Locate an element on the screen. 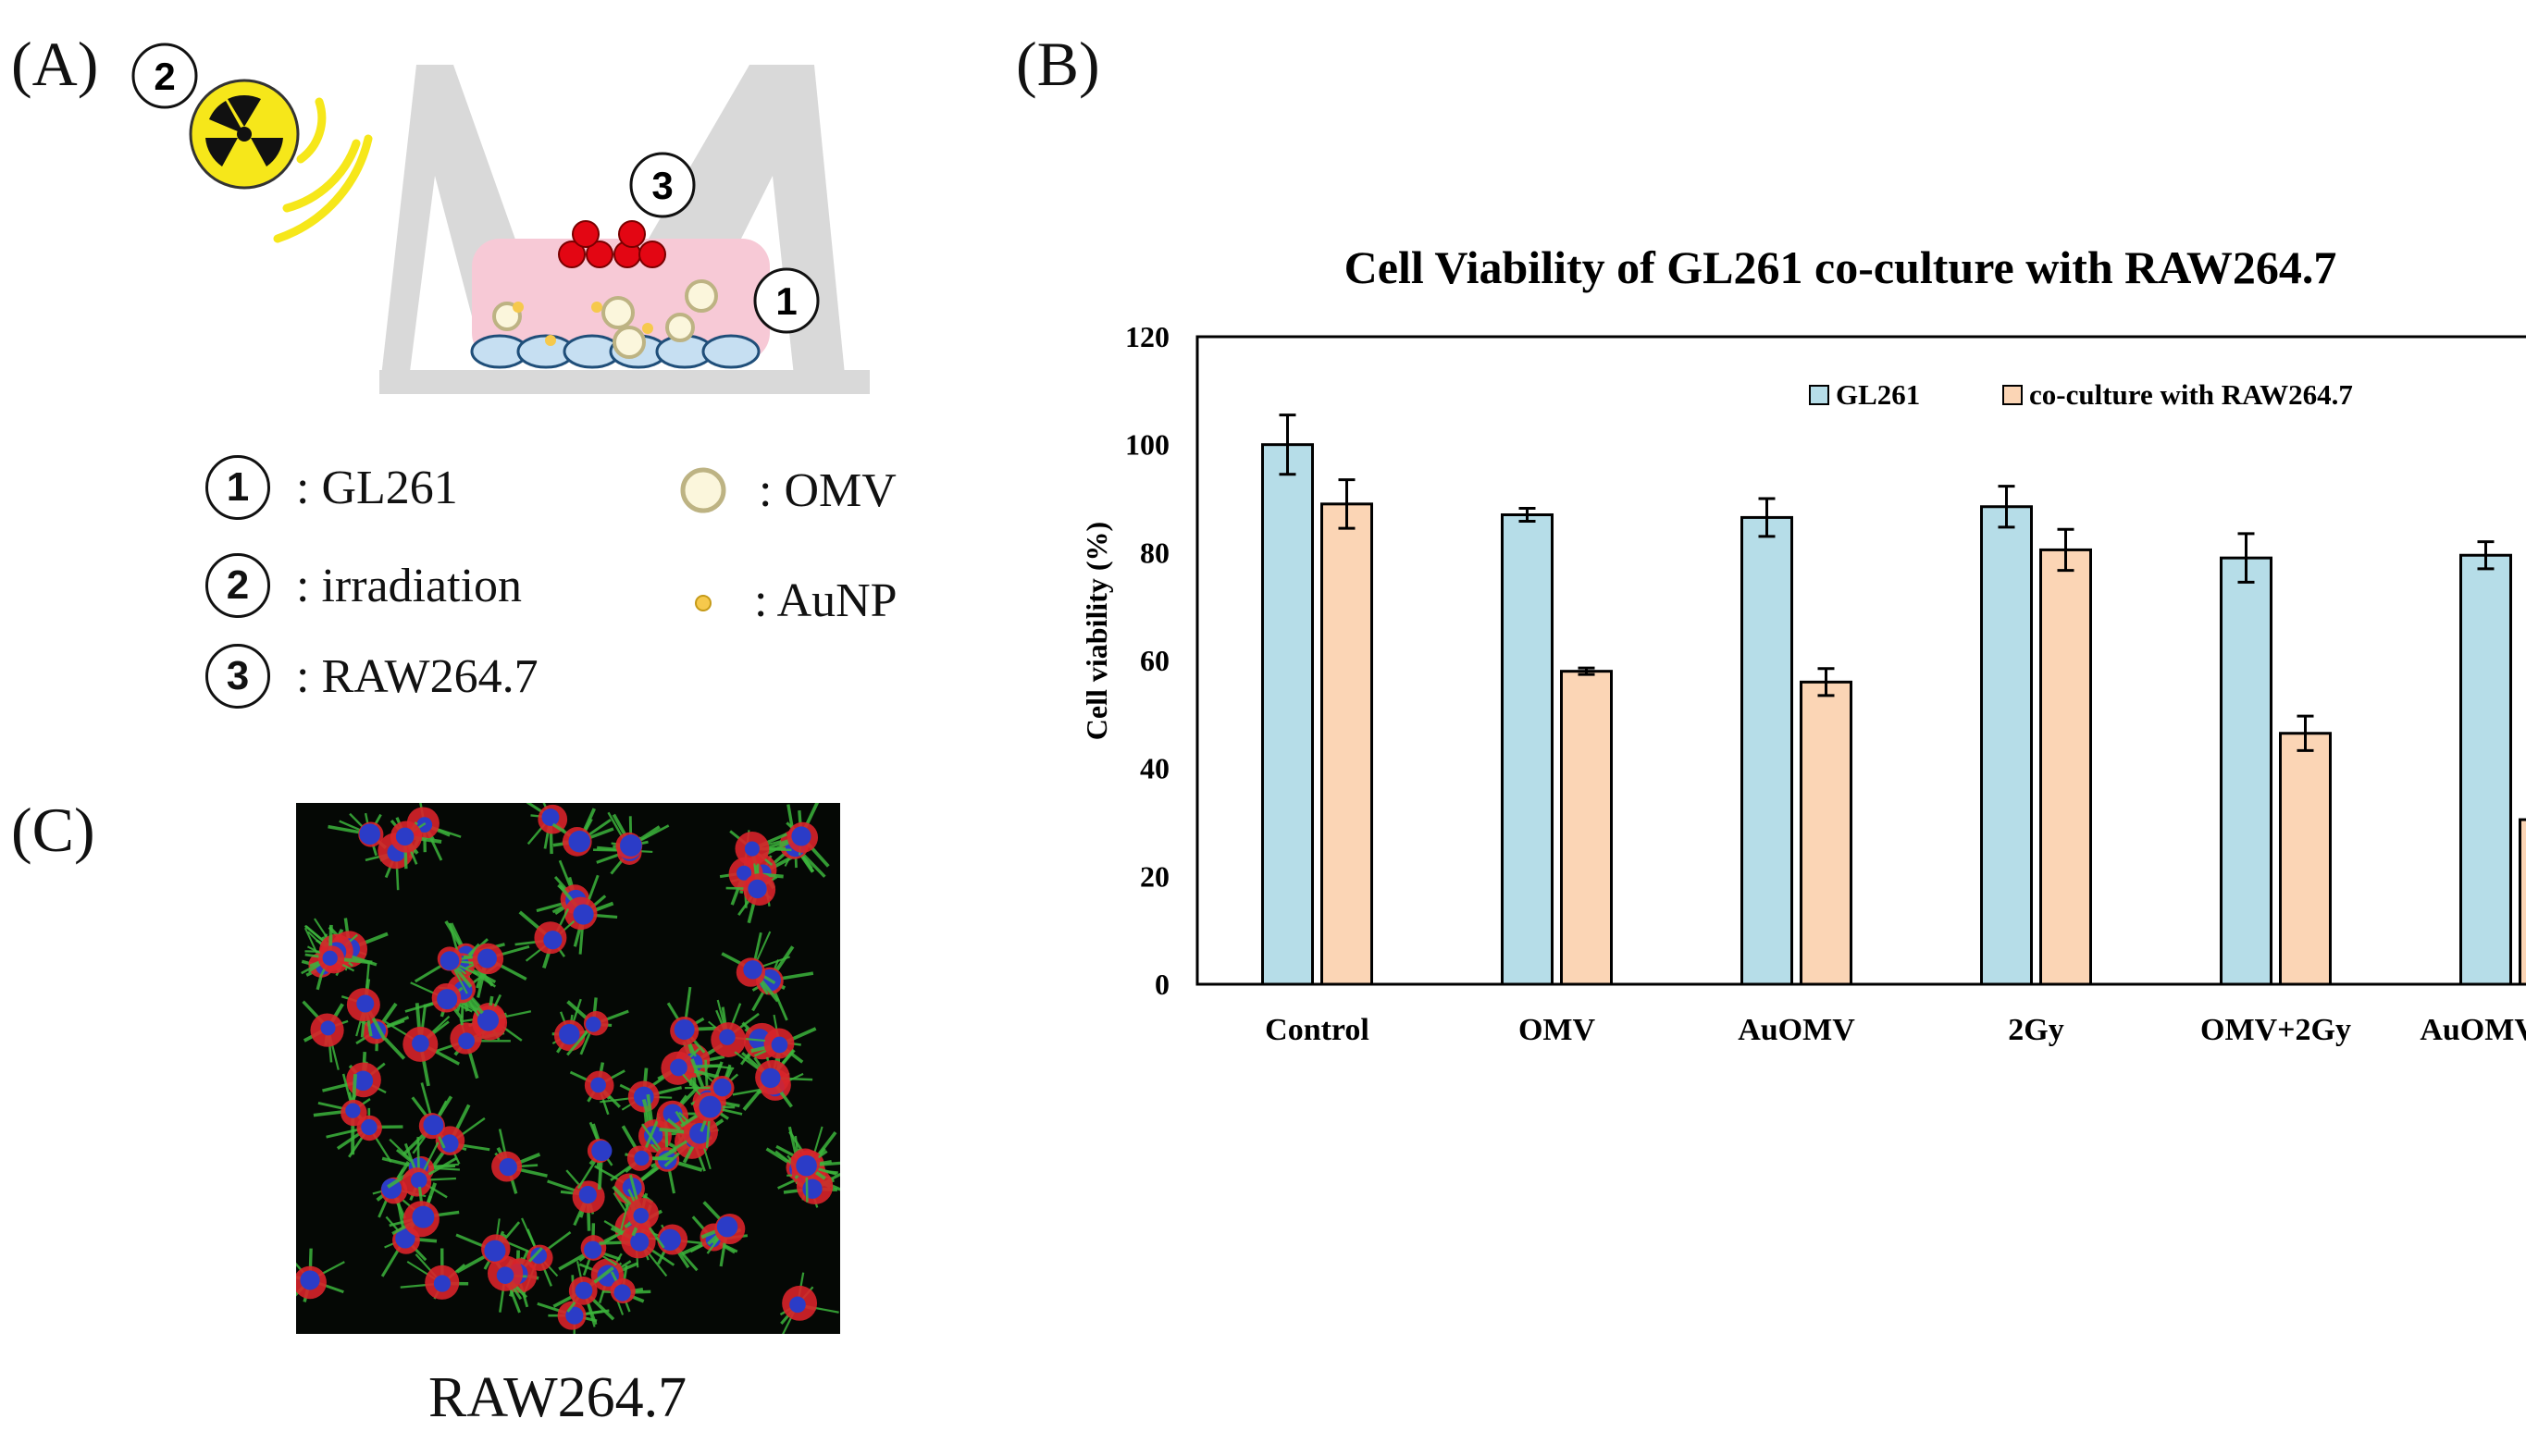 The height and width of the screenshot is (1456, 2526). x-tick-label: OMV is located at coordinates (1557, 1030).